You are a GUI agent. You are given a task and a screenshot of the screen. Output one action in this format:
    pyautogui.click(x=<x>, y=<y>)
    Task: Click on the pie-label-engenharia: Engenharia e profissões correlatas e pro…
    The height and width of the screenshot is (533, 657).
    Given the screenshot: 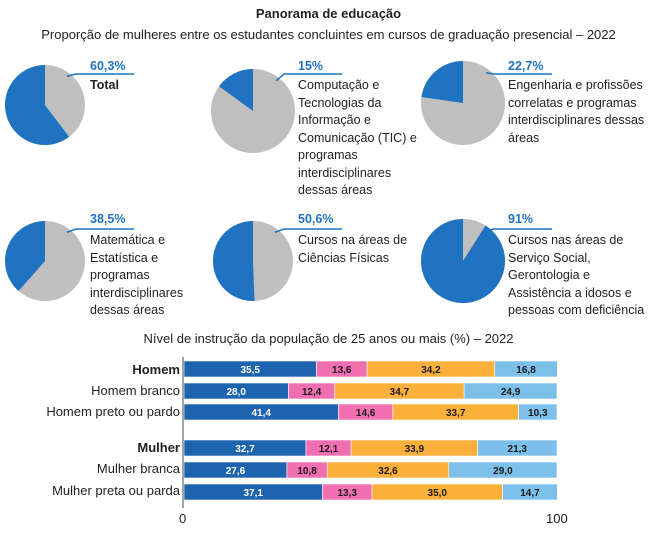 What is the action you would take?
    pyautogui.click(x=576, y=111)
    